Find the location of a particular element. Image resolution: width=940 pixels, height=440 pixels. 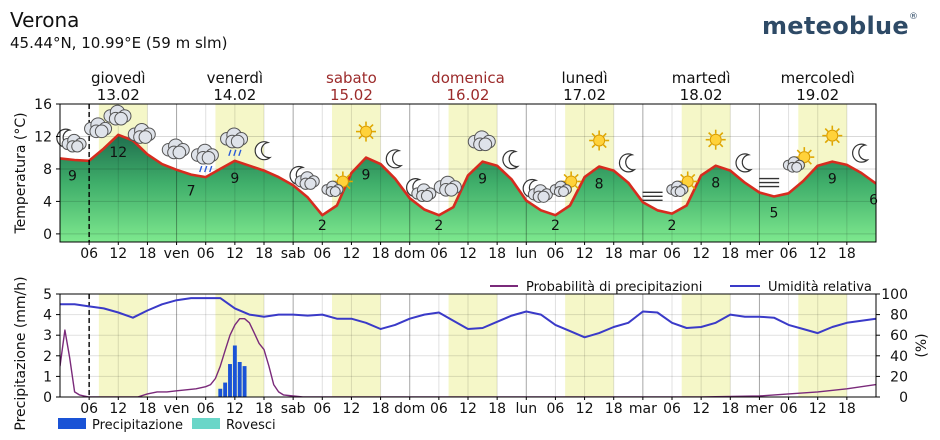

fog-icon is located at coordinates (652, 196).